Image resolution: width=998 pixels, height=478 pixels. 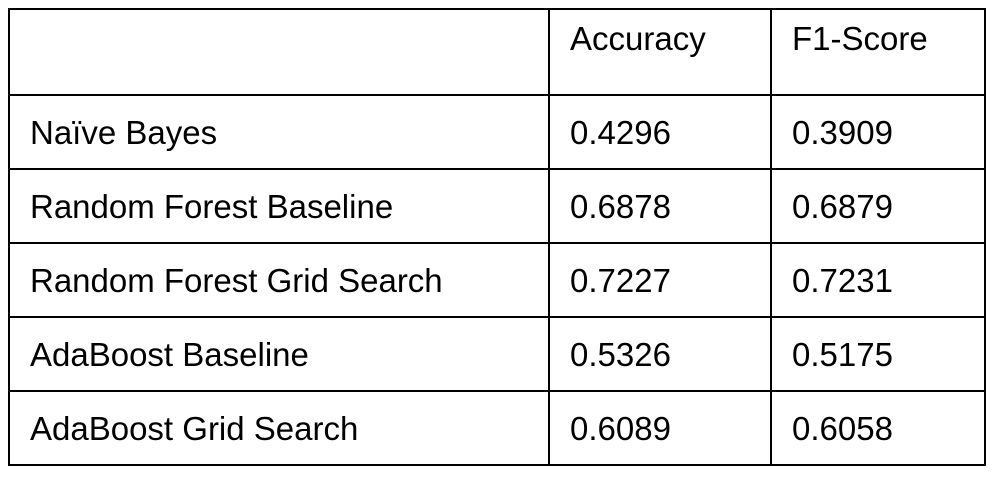 What do you see at coordinates (878, 280) in the screenshot?
I see `f1-score-cell: 0.7231` at bounding box center [878, 280].